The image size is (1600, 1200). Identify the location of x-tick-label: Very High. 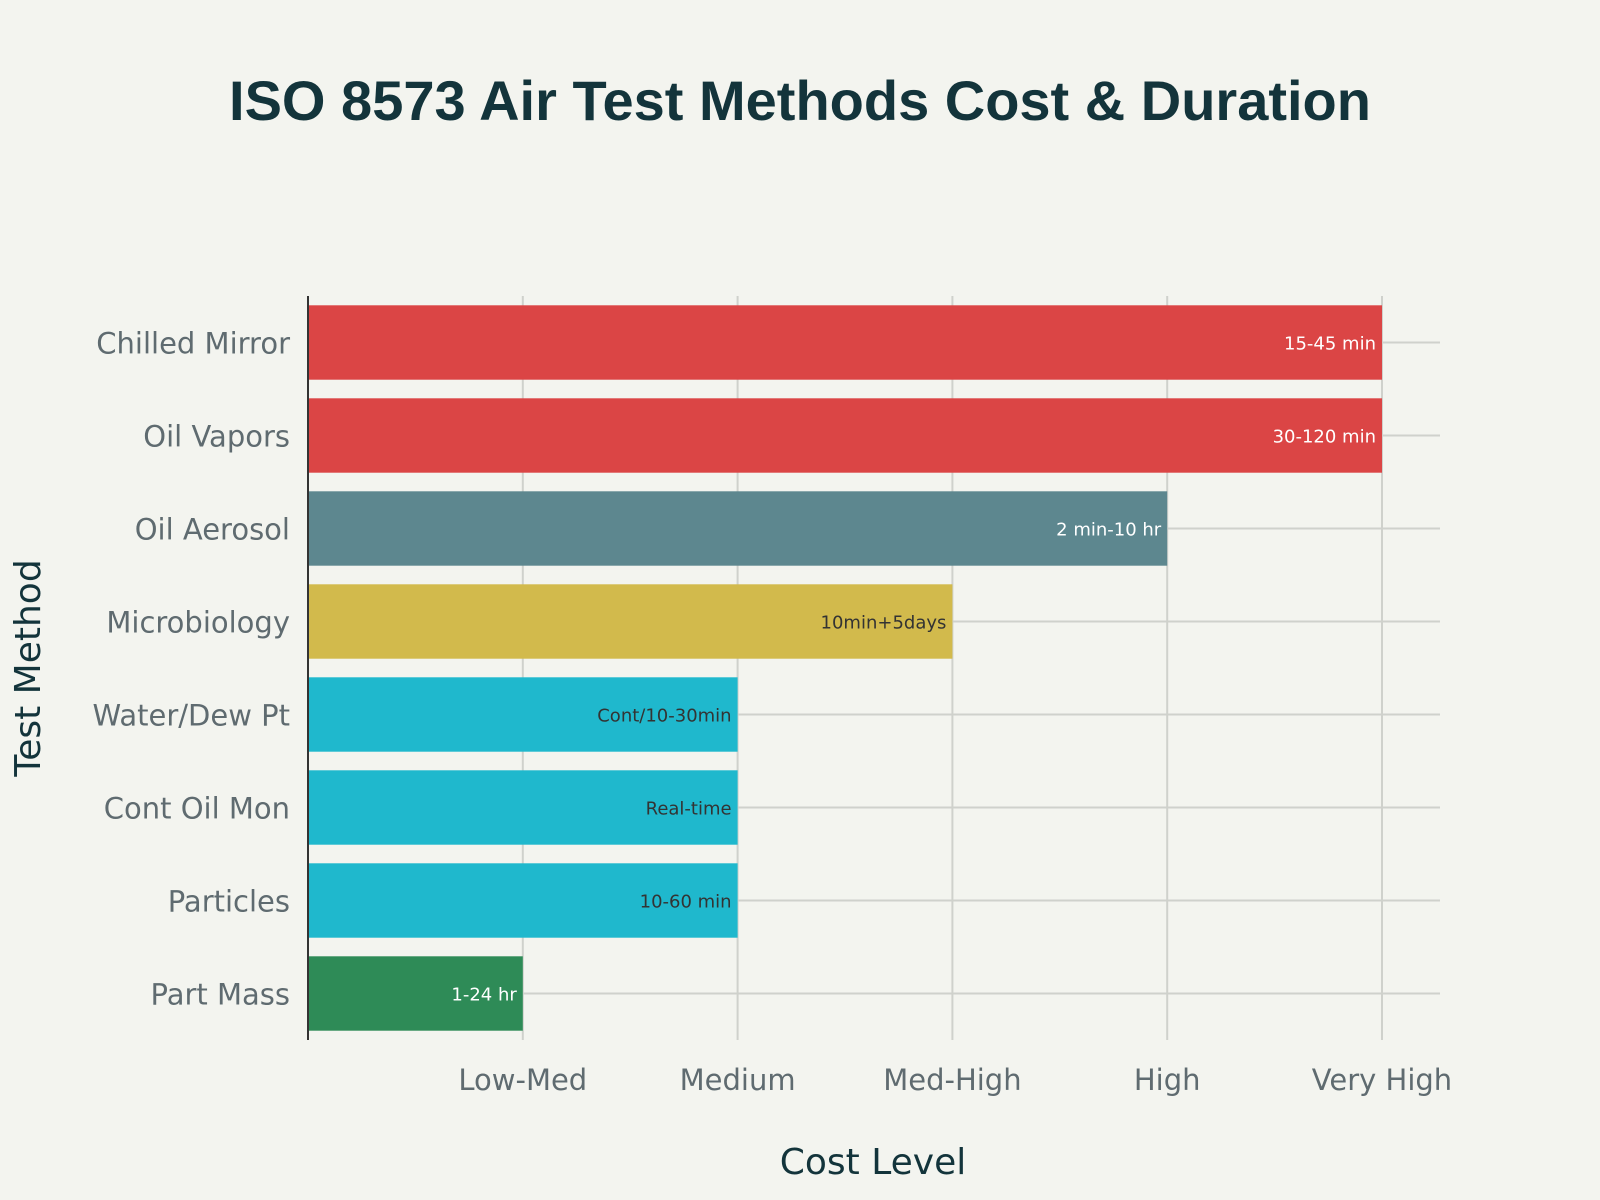
(1382, 1080).